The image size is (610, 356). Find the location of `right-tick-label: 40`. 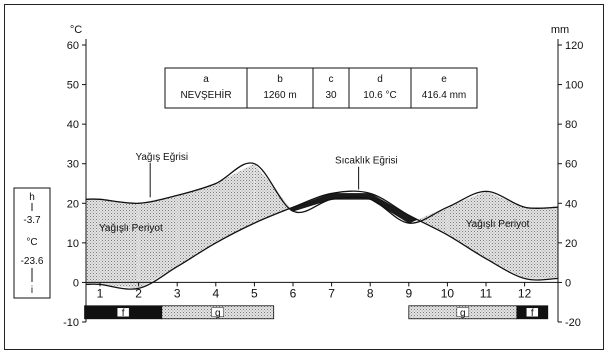

right-tick-label: 40 is located at coordinates (571, 204).